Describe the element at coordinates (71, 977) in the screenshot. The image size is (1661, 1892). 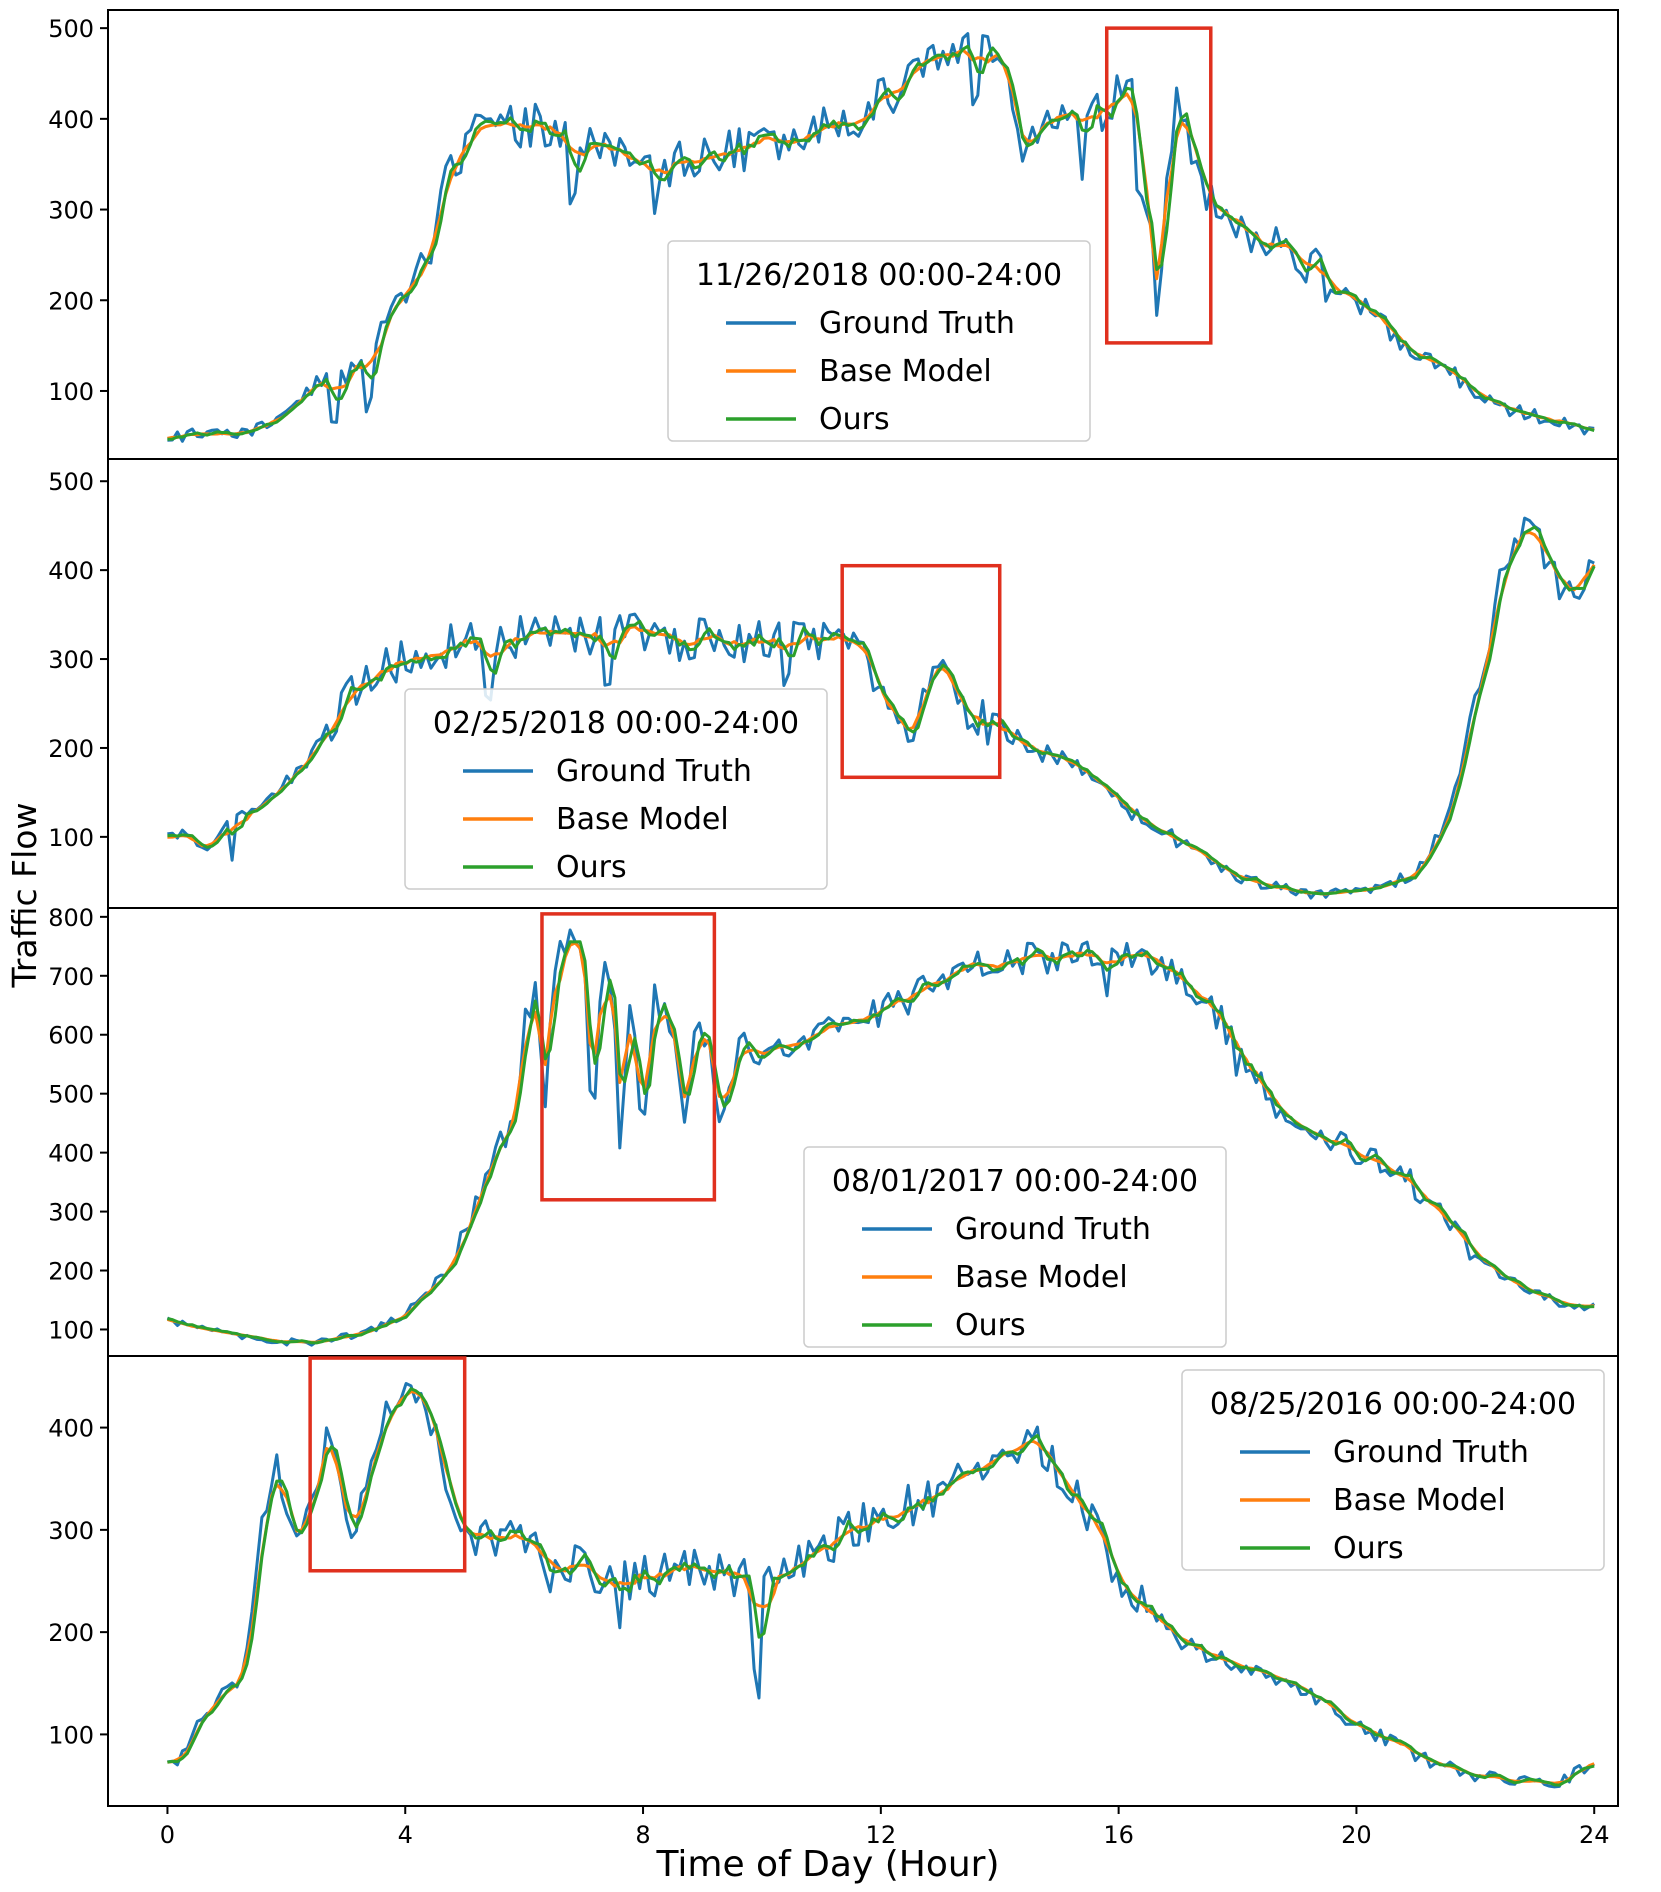
I see `y-tick-label: 700` at that location.